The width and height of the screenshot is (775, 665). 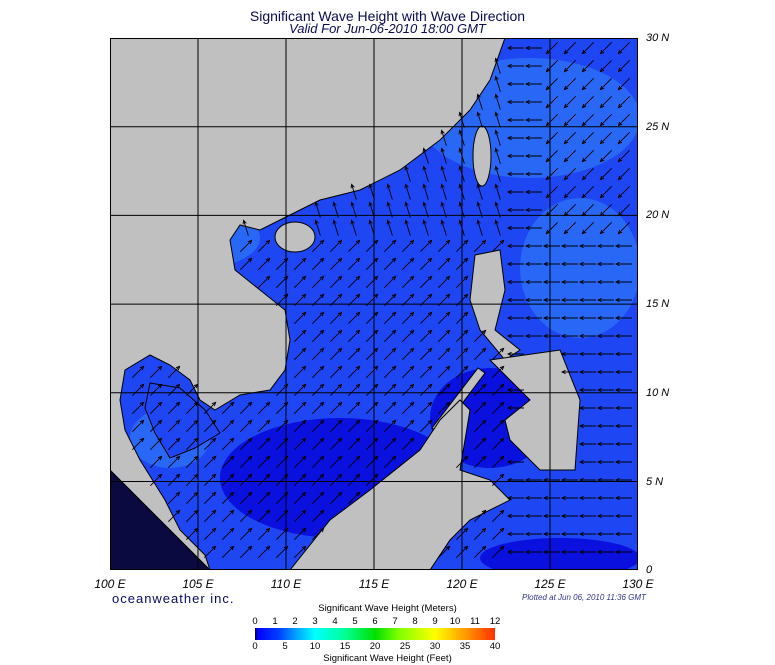 What do you see at coordinates (655, 481) in the screenshot?
I see `lat-label: 5 N` at bounding box center [655, 481].